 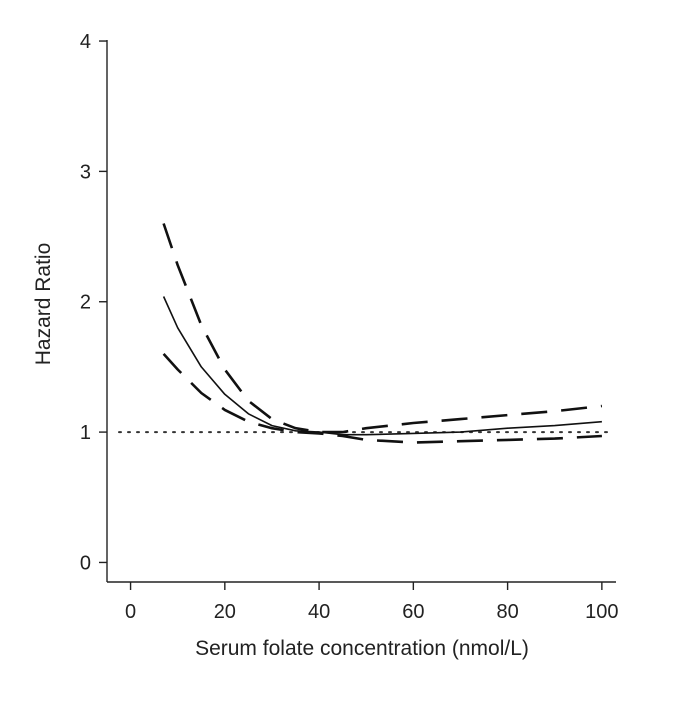 I want to click on y-tick-label: 0, so click(x=85, y=563).